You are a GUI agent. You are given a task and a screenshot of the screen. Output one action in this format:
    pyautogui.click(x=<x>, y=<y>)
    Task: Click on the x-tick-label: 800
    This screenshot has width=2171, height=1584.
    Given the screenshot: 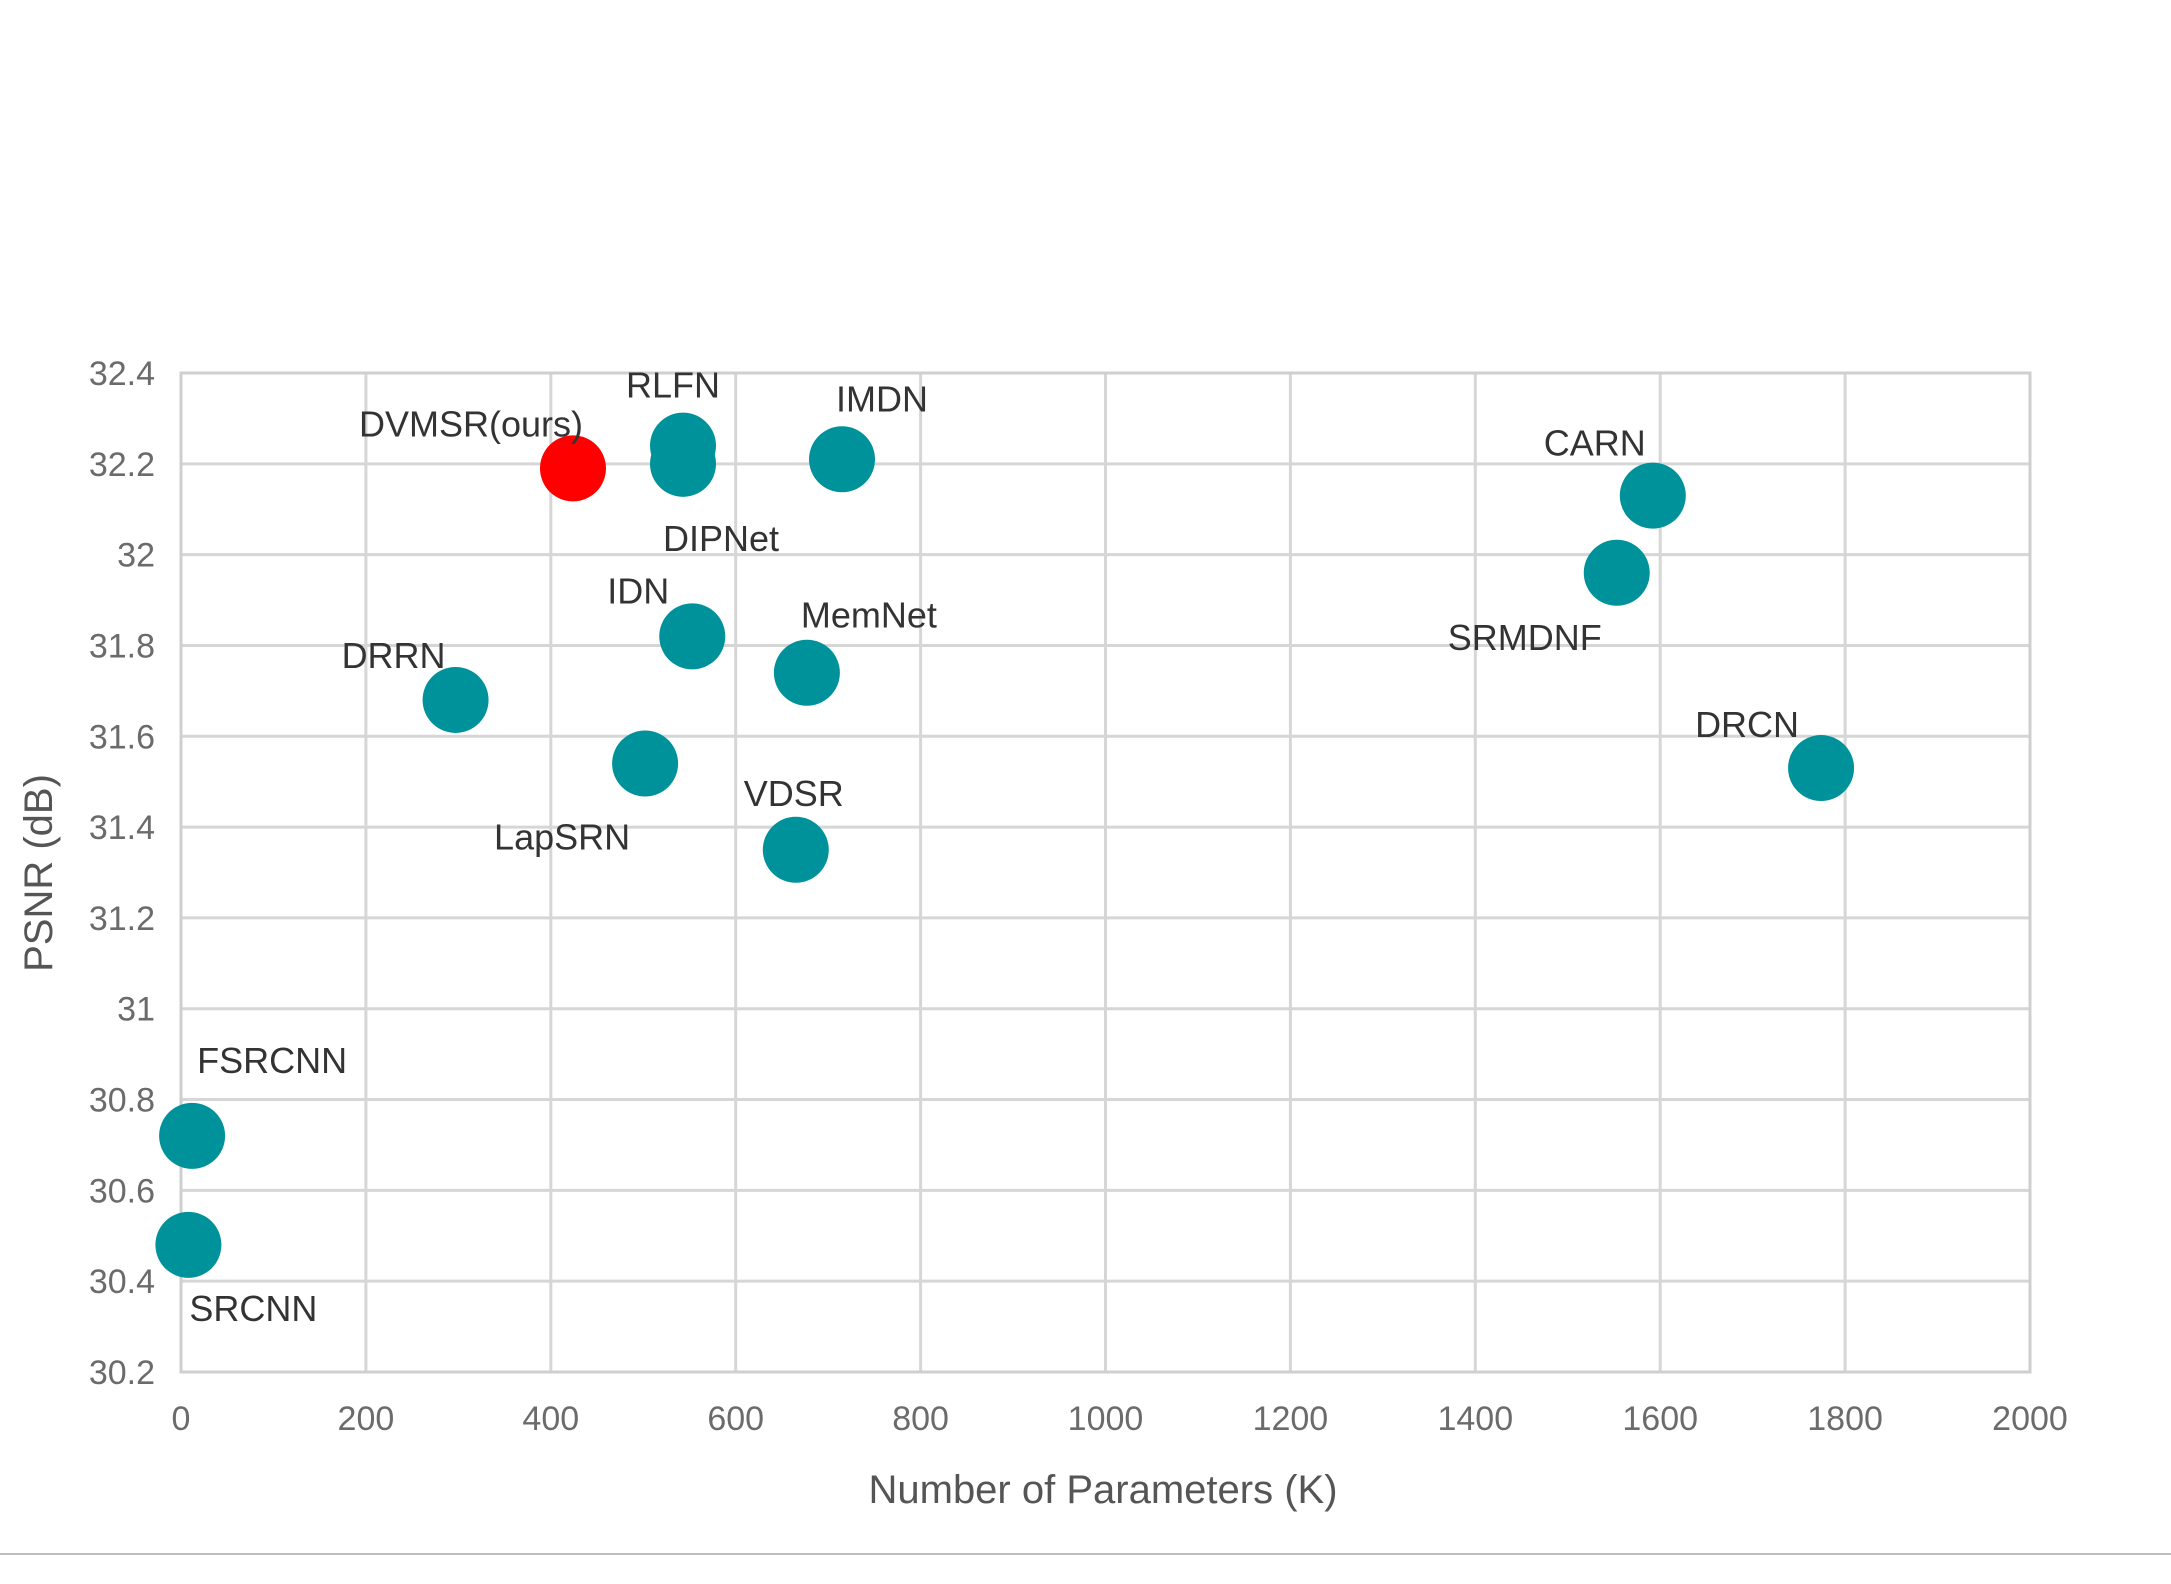 What is the action you would take?
    pyautogui.click(x=920, y=1419)
    